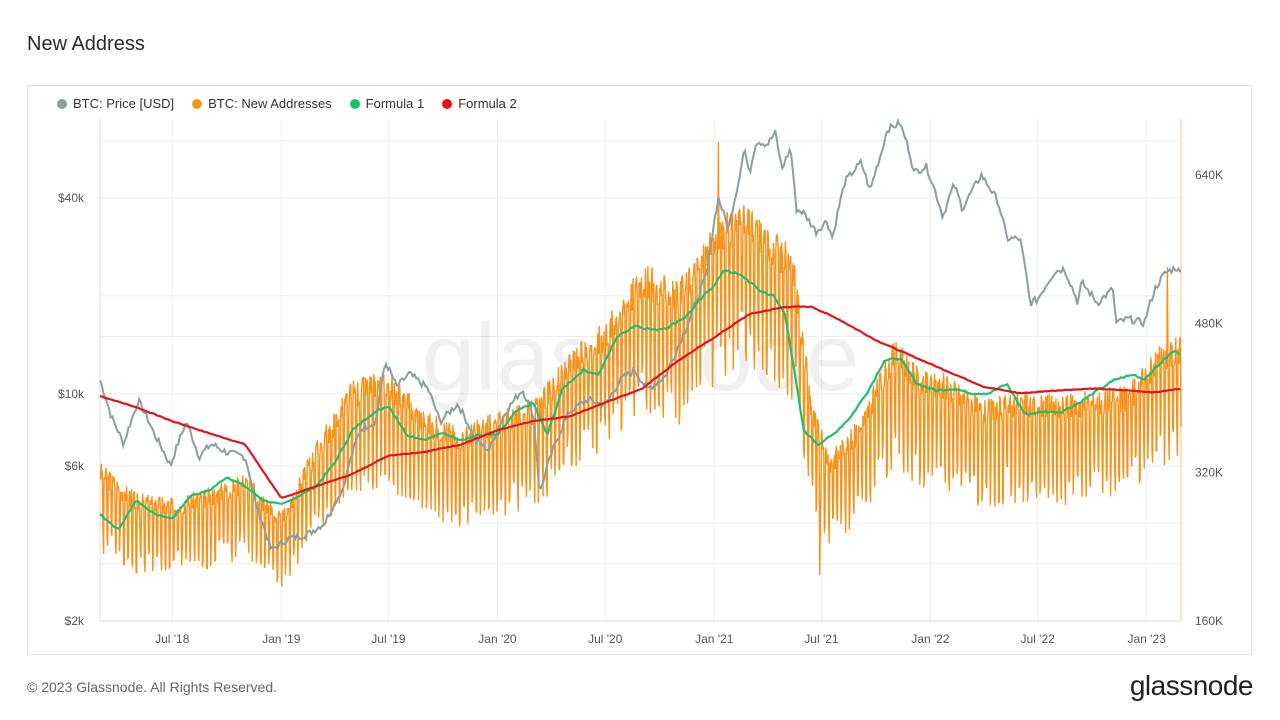 This screenshot has width=1280, height=720. I want to click on y-right-tick-label-1: 320K, so click(1209, 472).